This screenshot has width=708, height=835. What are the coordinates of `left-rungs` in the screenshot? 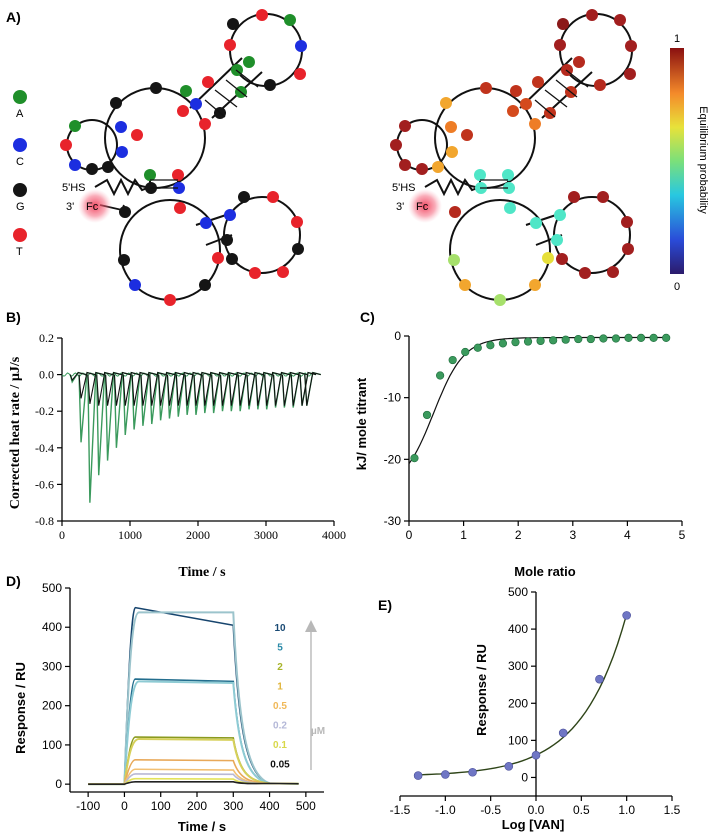 It's located at (204, 129).